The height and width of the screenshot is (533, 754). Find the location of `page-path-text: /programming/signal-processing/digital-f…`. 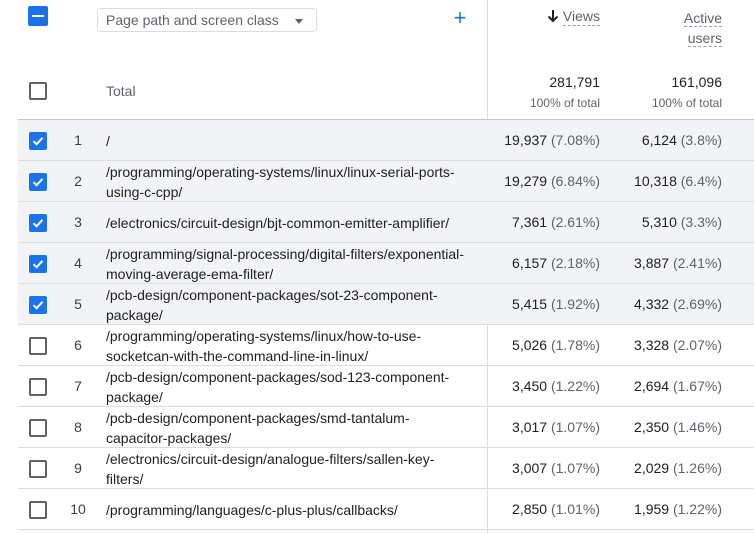

page-path-text: /programming/signal-processing/digital-f… is located at coordinates (285, 263).